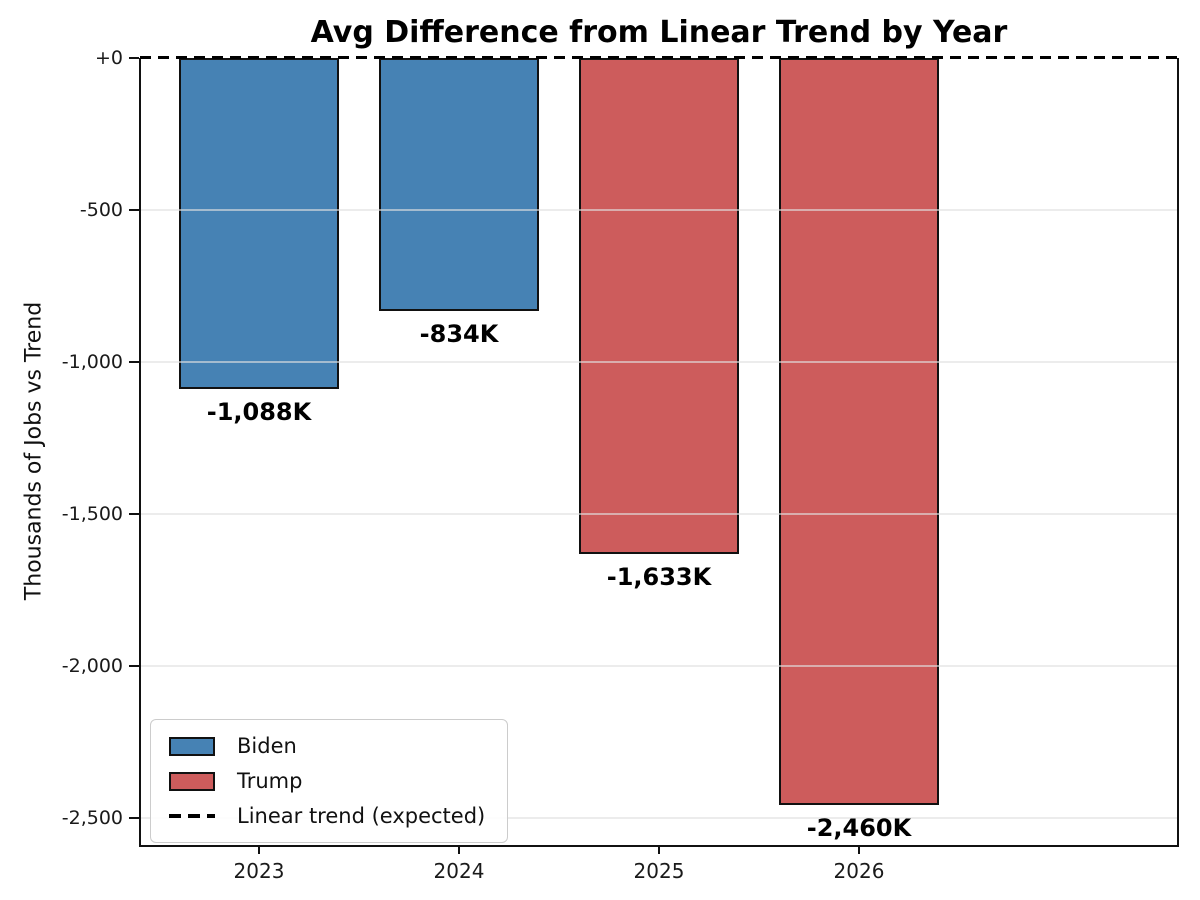  Describe the element at coordinates (101, 209) in the screenshot. I see `y-tick-label--500: -500` at that location.